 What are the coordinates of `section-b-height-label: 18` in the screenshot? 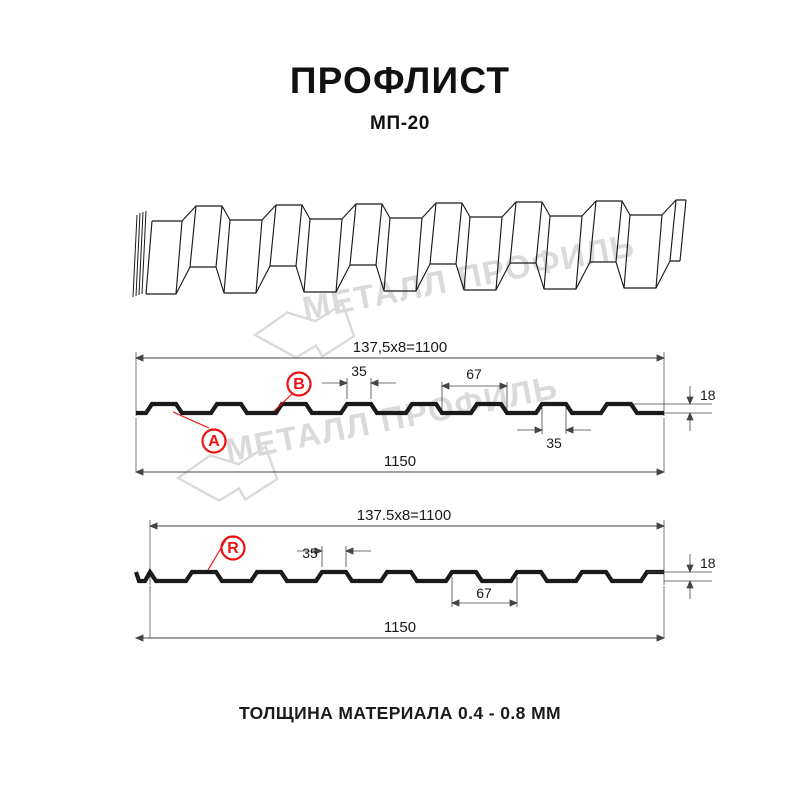 It's located at (708, 563).